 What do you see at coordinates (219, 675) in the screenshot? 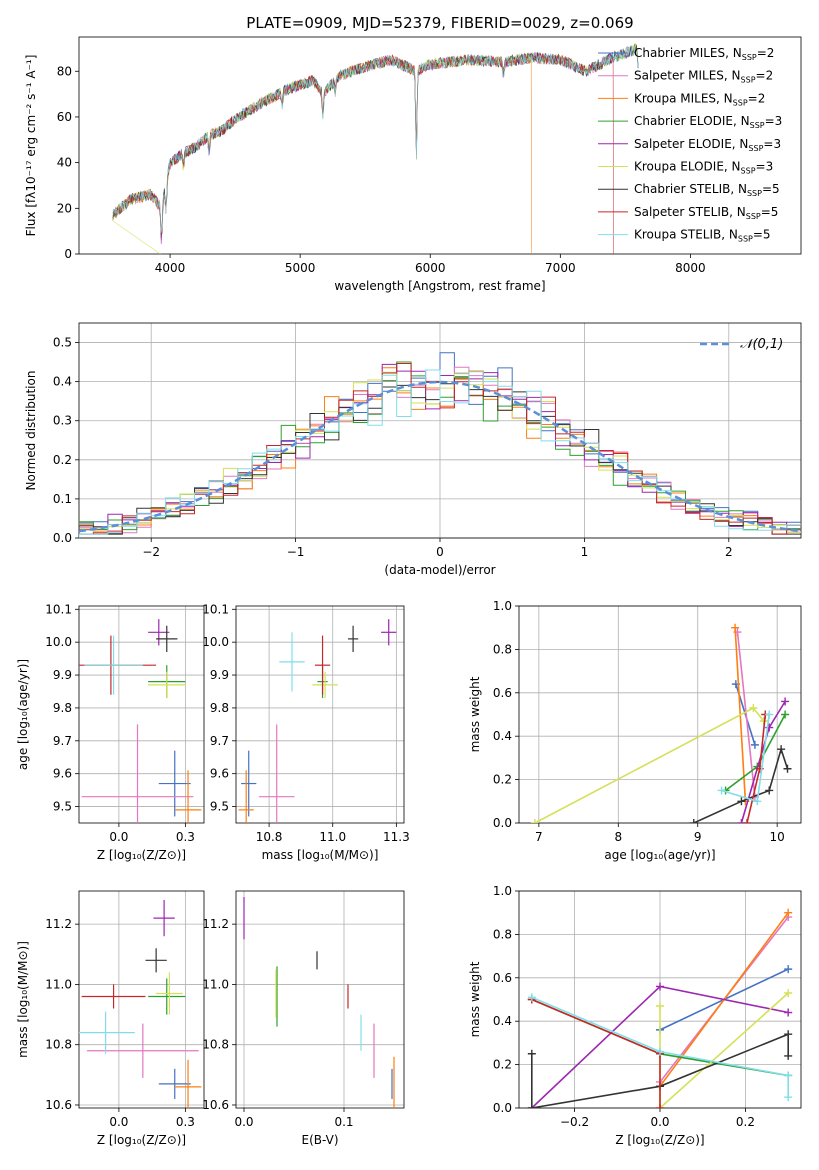
I see `y-tick-label: 9.9` at bounding box center [219, 675].